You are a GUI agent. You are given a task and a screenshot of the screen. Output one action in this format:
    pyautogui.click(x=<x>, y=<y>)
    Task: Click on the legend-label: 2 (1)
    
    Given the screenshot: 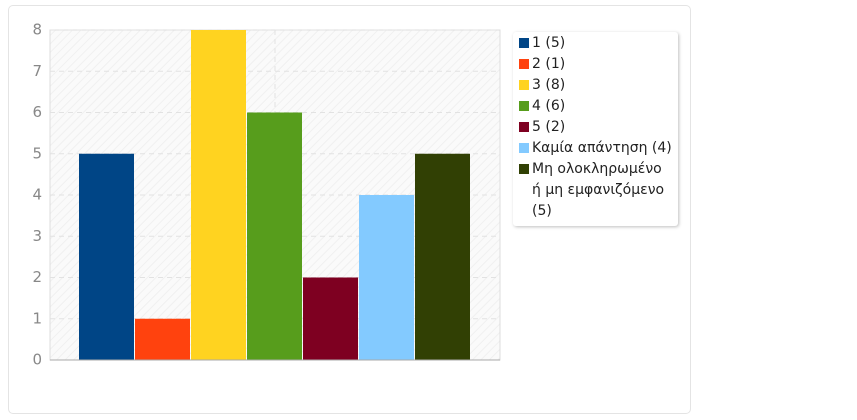 What is the action you would take?
    pyautogui.click(x=549, y=64)
    